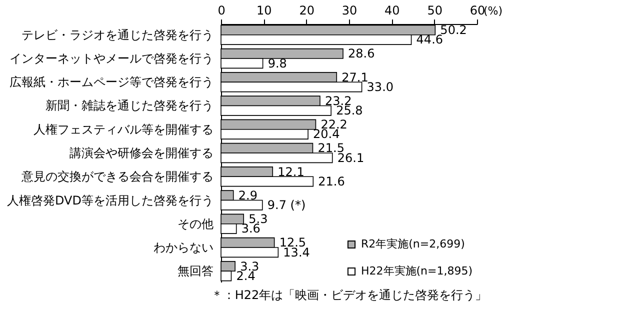  I want to click on y-tick-label: テレビ・ラジオを通じた啓発を行う, so click(118, 35).